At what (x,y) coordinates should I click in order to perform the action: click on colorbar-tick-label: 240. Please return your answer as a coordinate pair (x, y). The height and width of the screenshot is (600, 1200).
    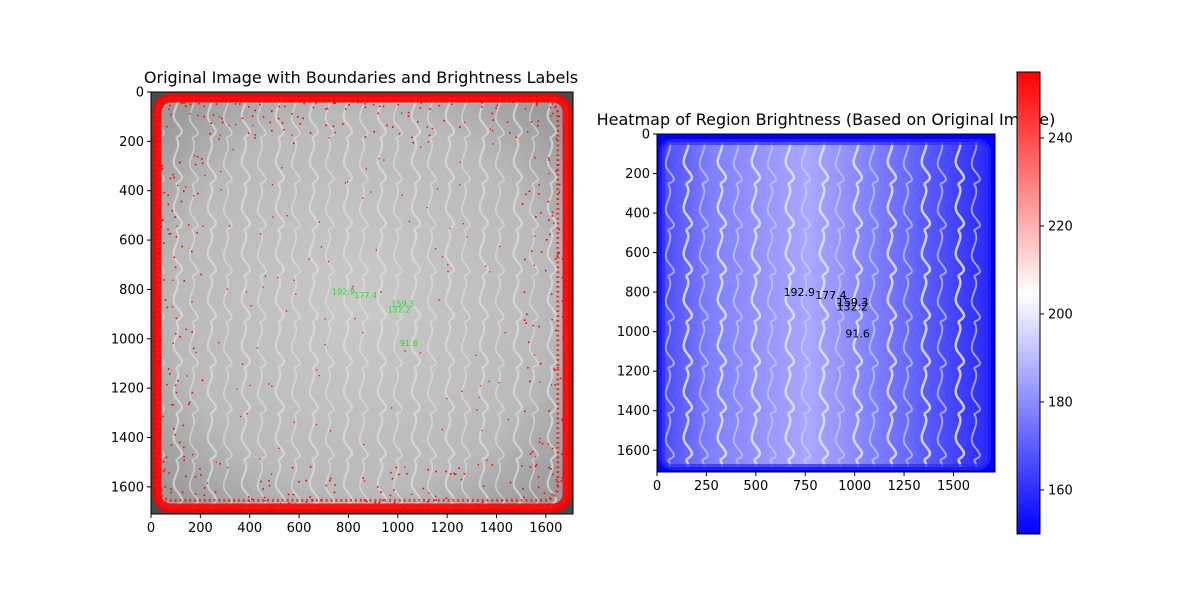
    Looking at the image, I should click on (1060, 139).